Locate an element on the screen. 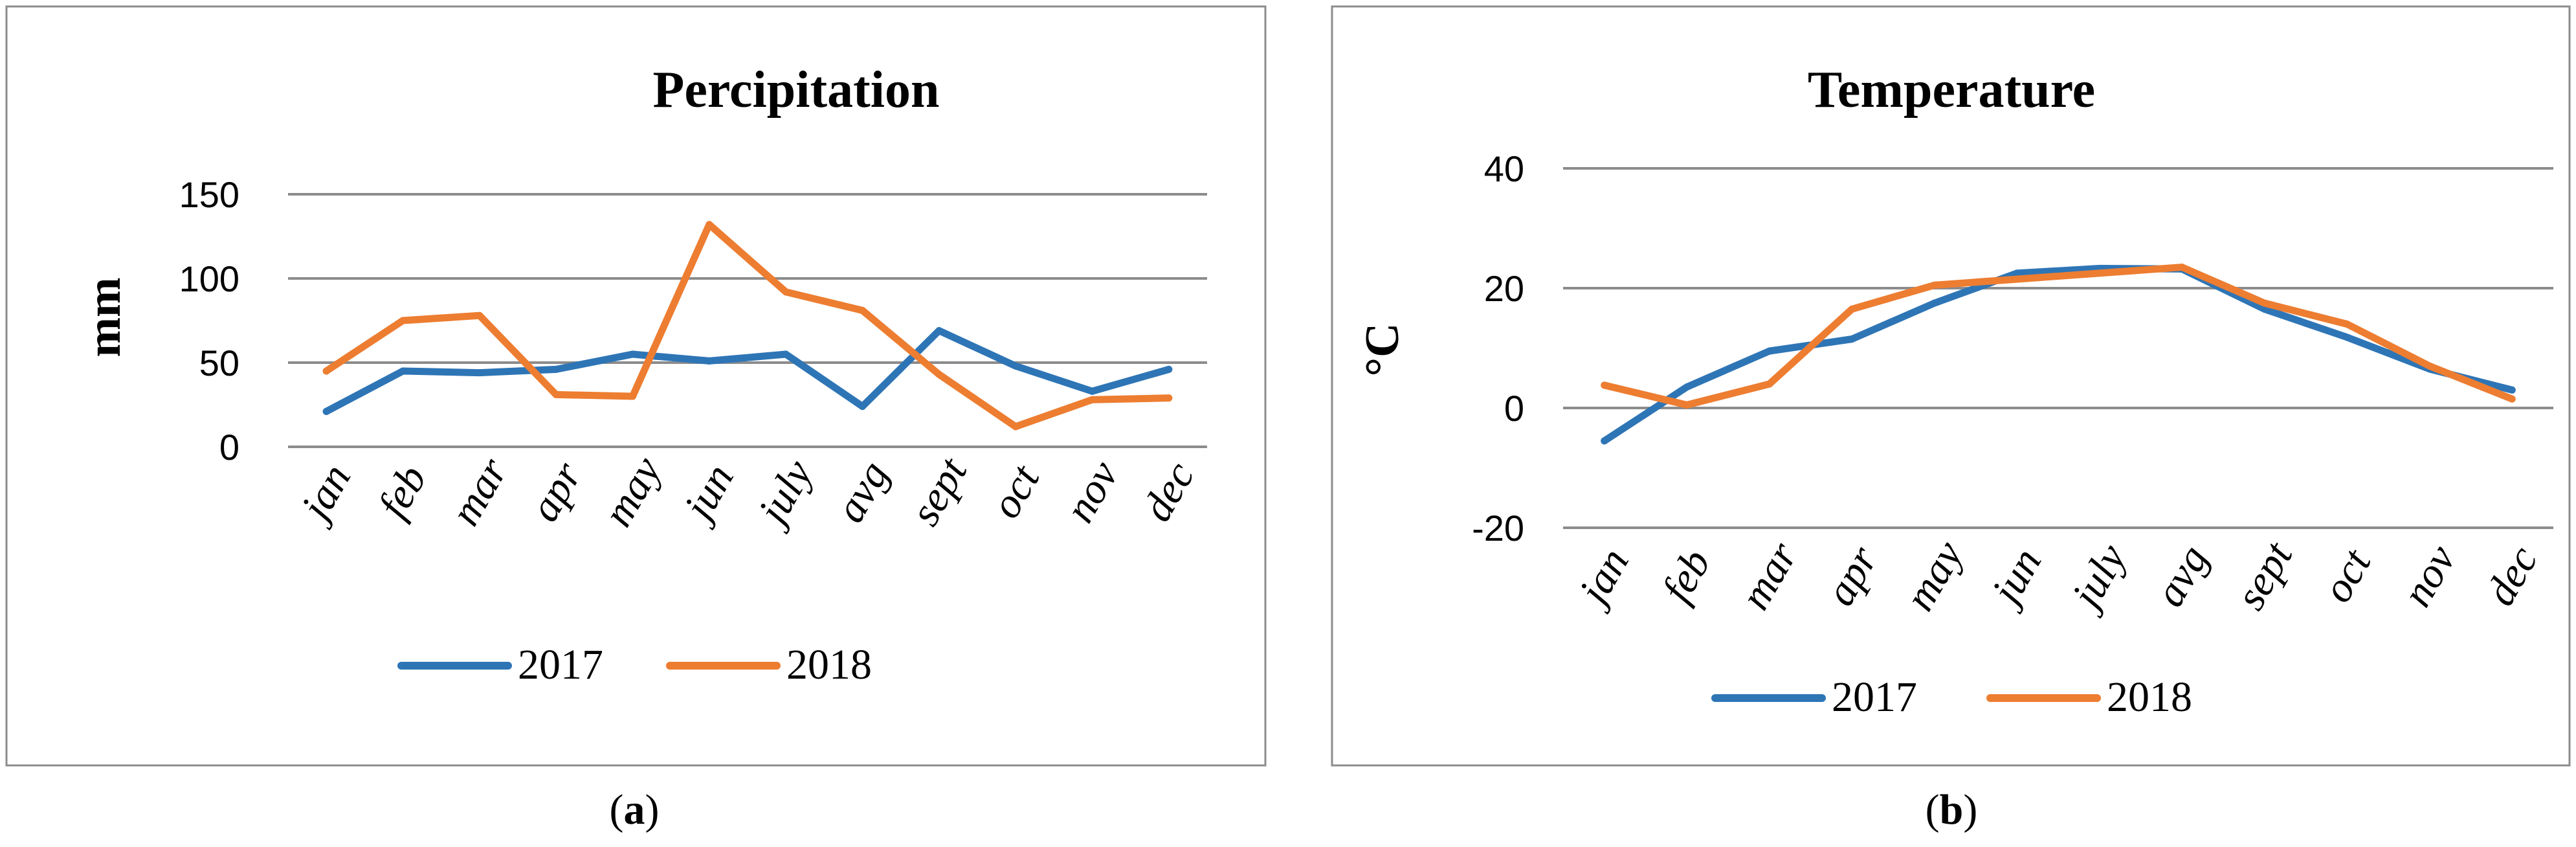 The height and width of the screenshot is (847, 2576). y-tick-label: 100 is located at coordinates (209, 278).